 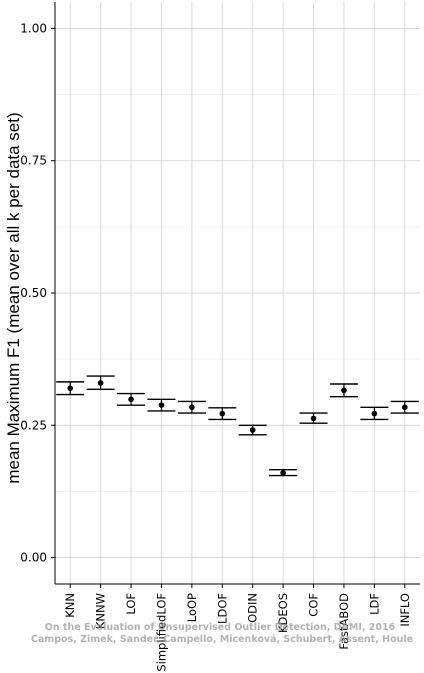 What do you see at coordinates (253, 608) in the screenshot?
I see `x-tick-label: ODIN` at bounding box center [253, 608].